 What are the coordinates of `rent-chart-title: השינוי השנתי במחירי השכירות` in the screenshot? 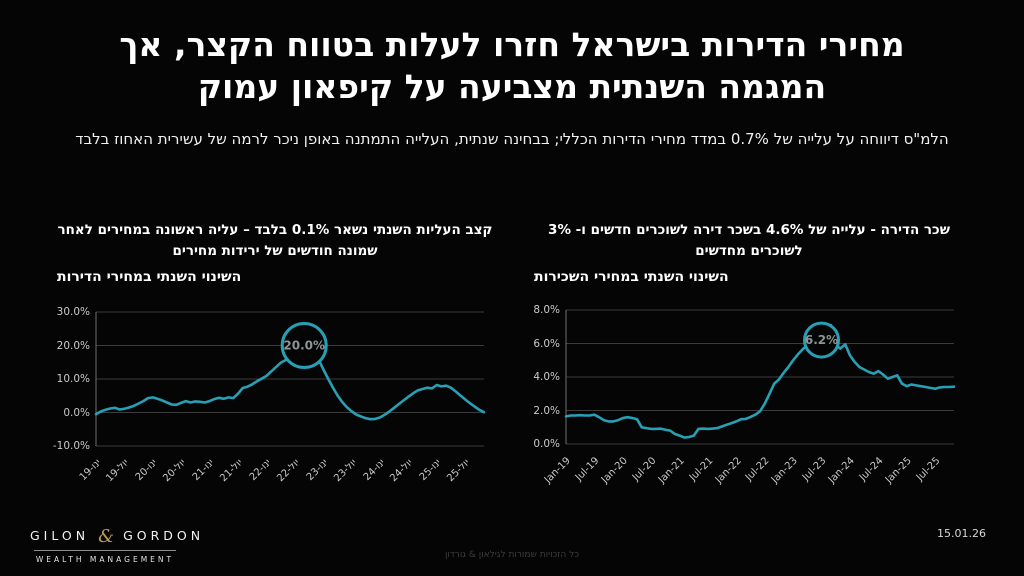 It's located at (631, 277).